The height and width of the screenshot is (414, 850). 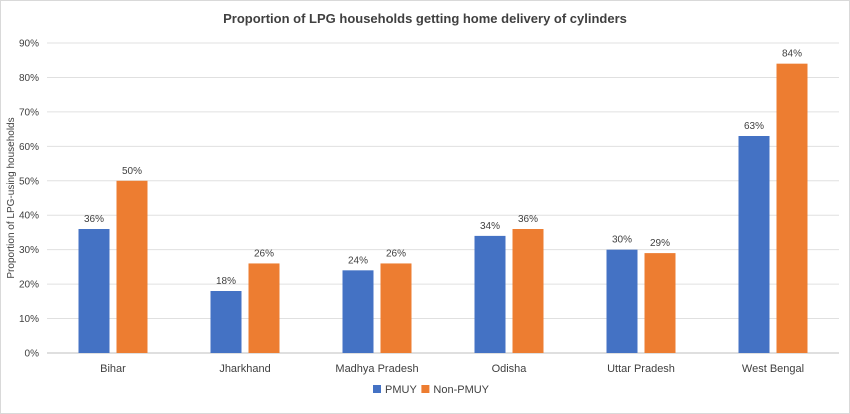 What do you see at coordinates (132, 171) in the screenshot?
I see `data-label: 50%` at bounding box center [132, 171].